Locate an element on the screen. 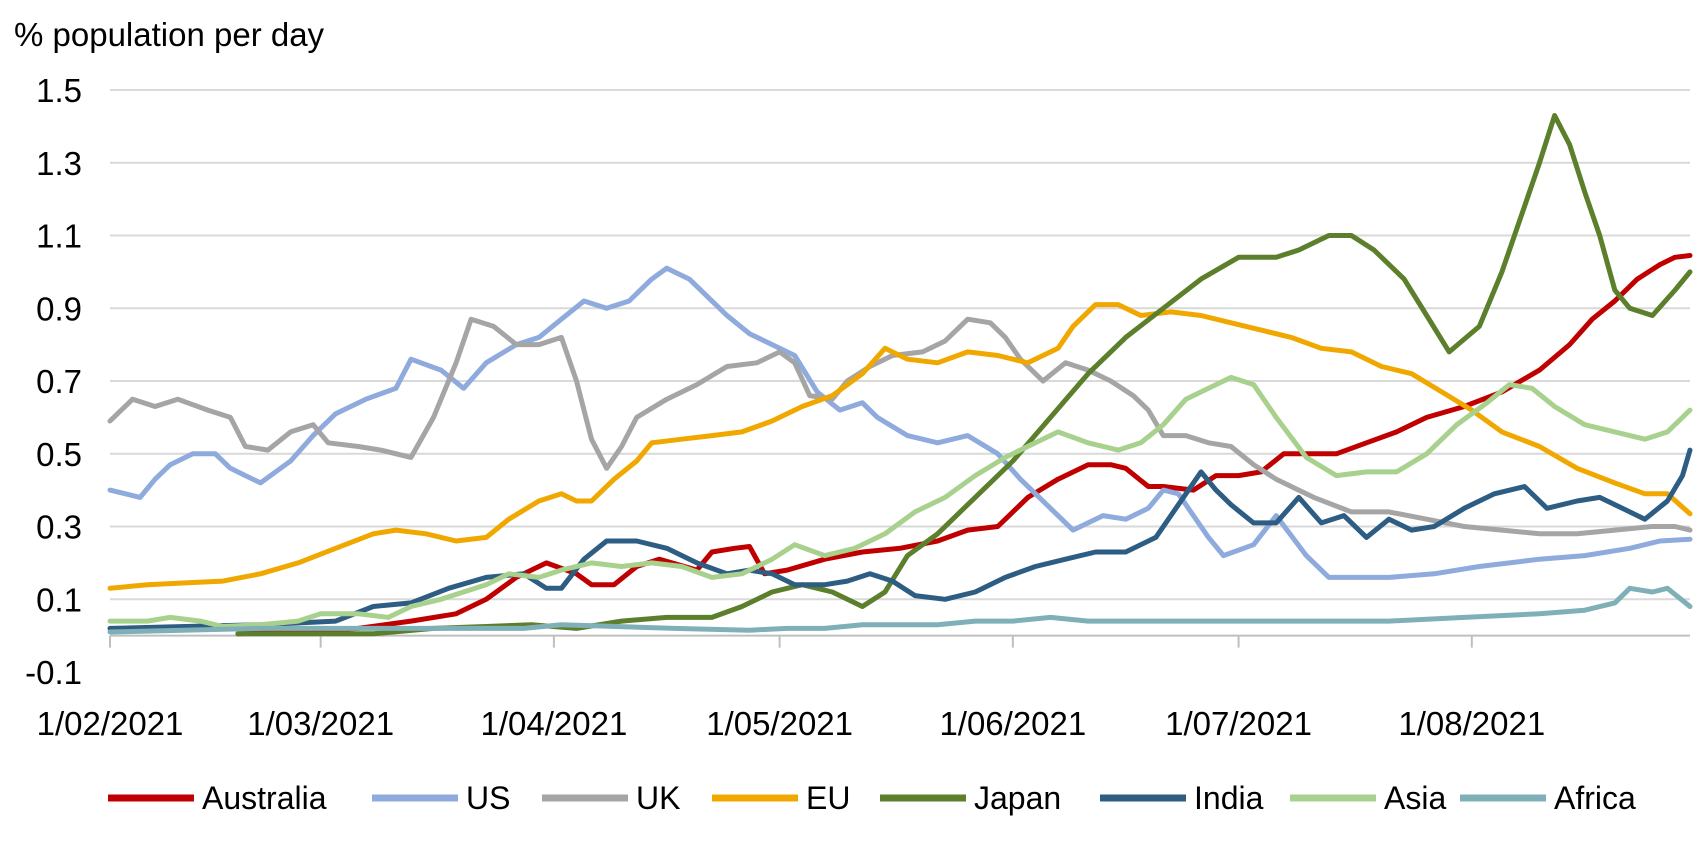 This screenshot has height=855, width=1698. x-axis is located at coordinates (899, 641).